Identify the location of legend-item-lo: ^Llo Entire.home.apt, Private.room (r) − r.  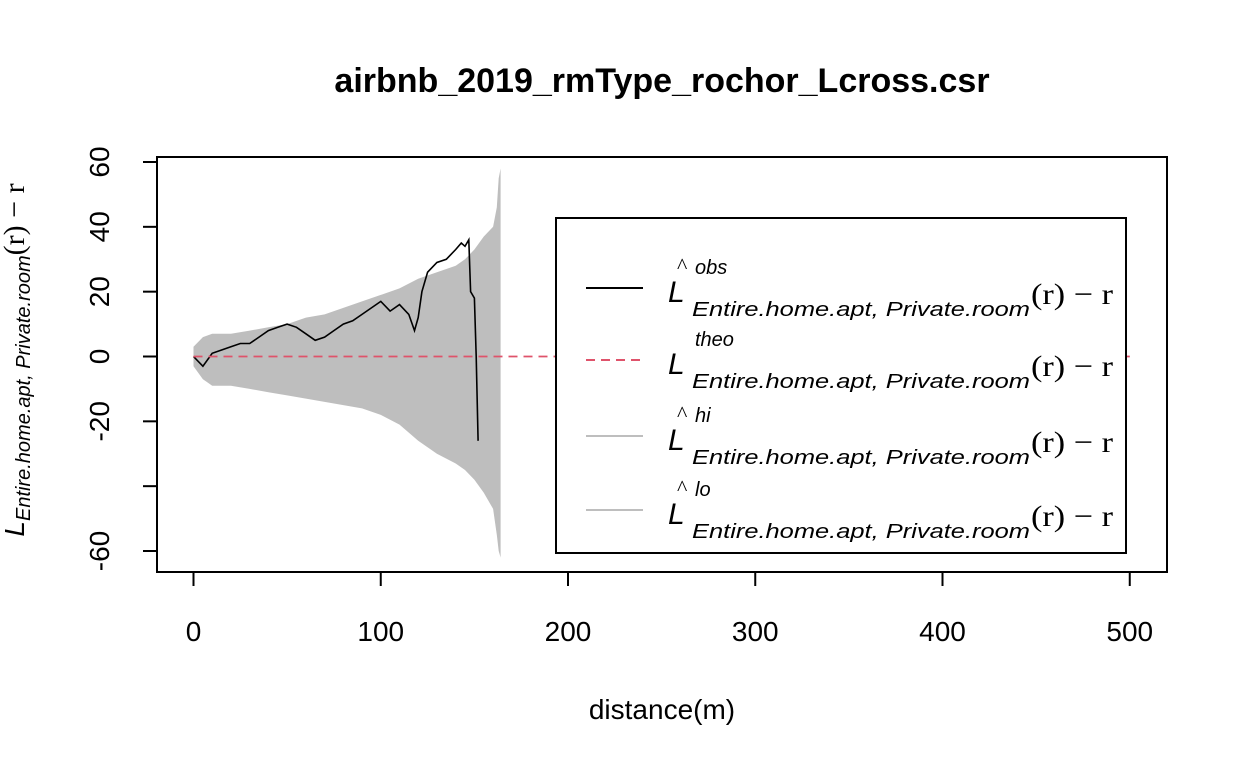
(849, 509).